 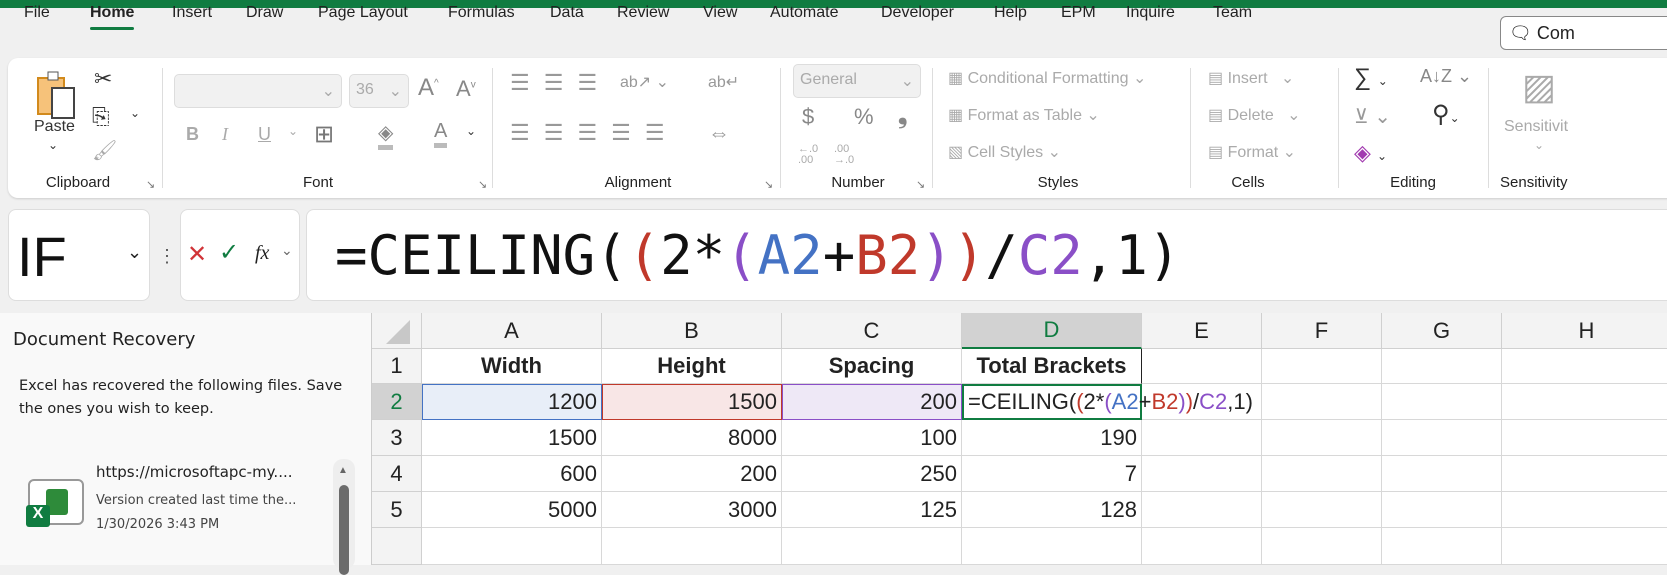 I want to click on decrease-font-icon: Av, so click(x=466, y=88).